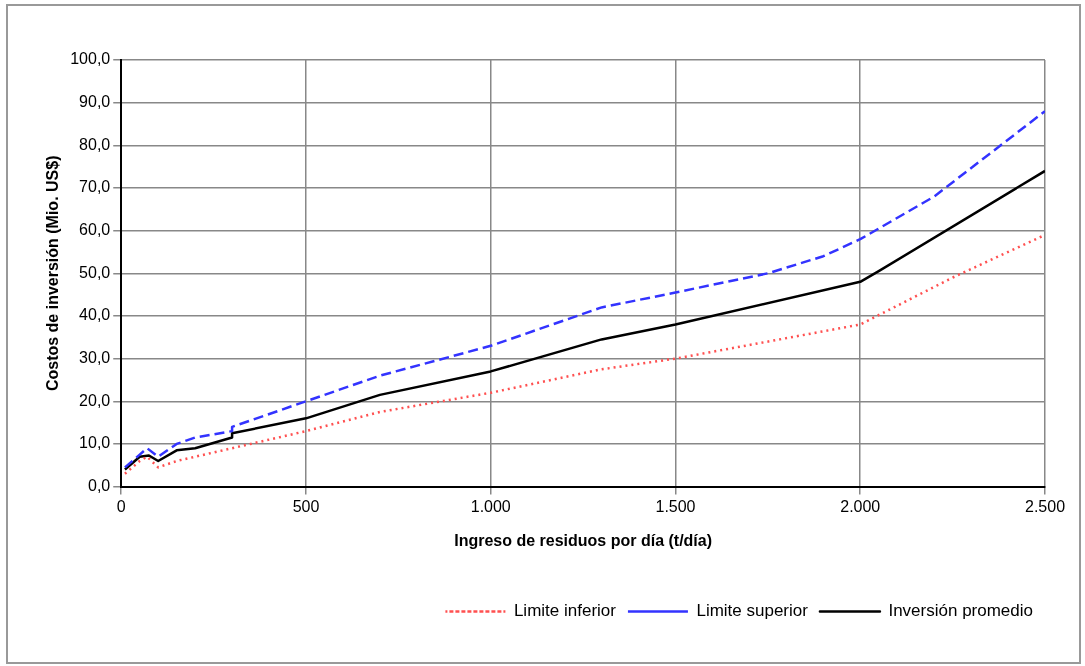  Describe the element at coordinates (90, 59) in the screenshot. I see `y-tick-label: 100,0` at that location.